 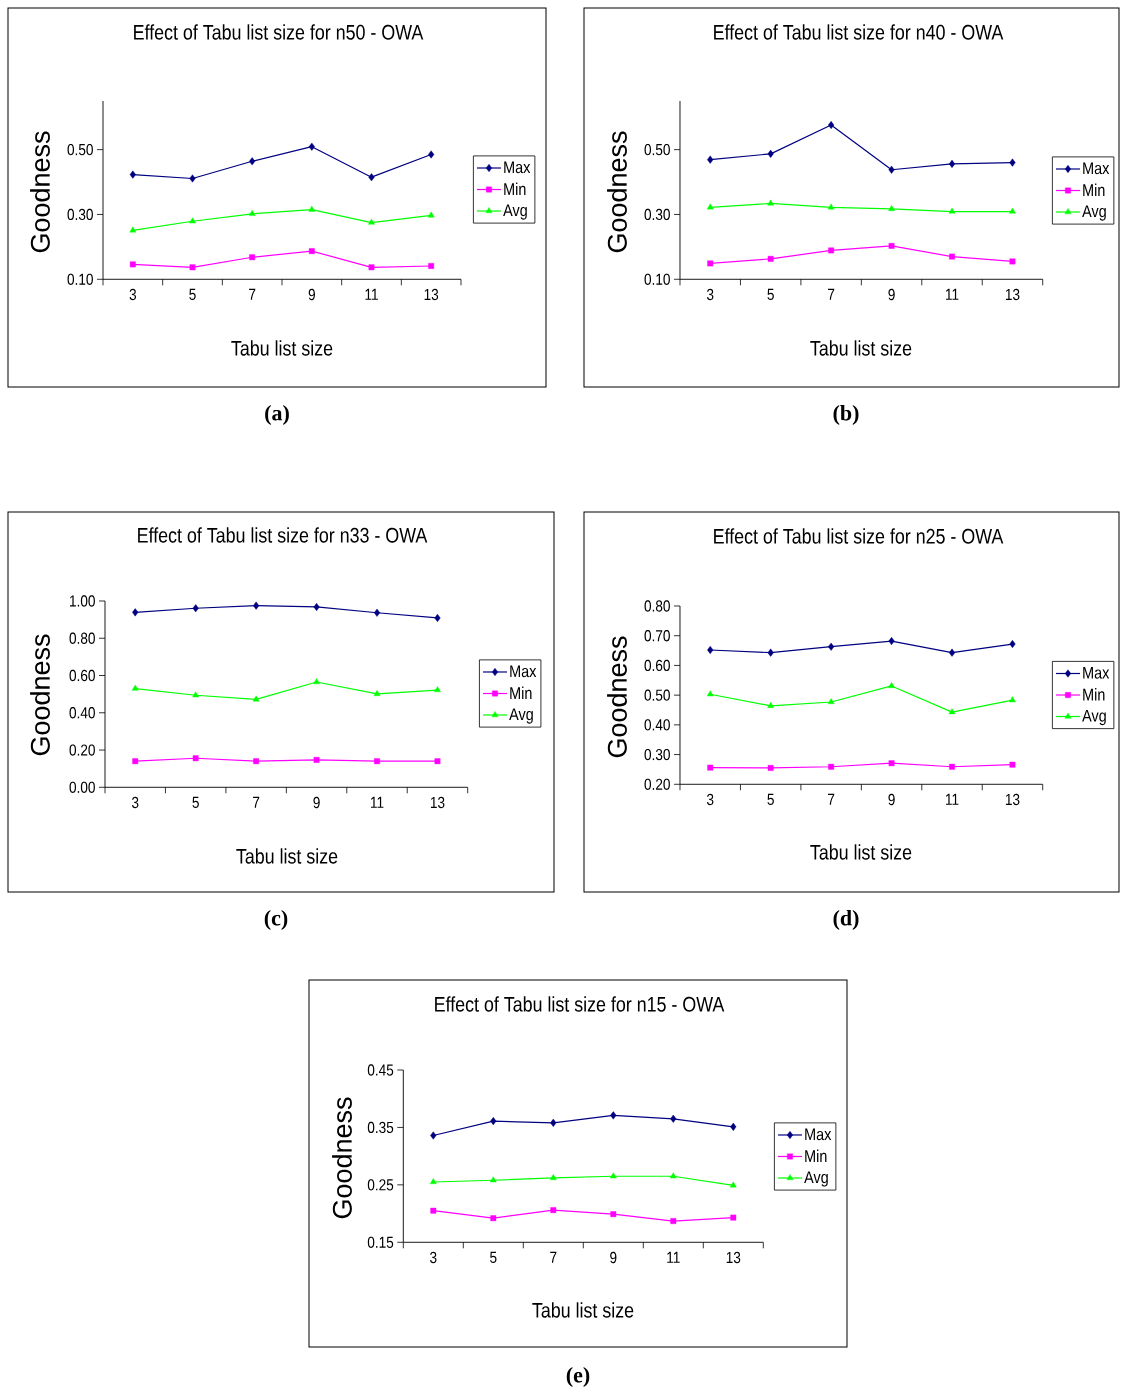 What do you see at coordinates (279, 32) in the screenshot?
I see `chart-title: Effect of Tabu list size for n50 - OWA` at bounding box center [279, 32].